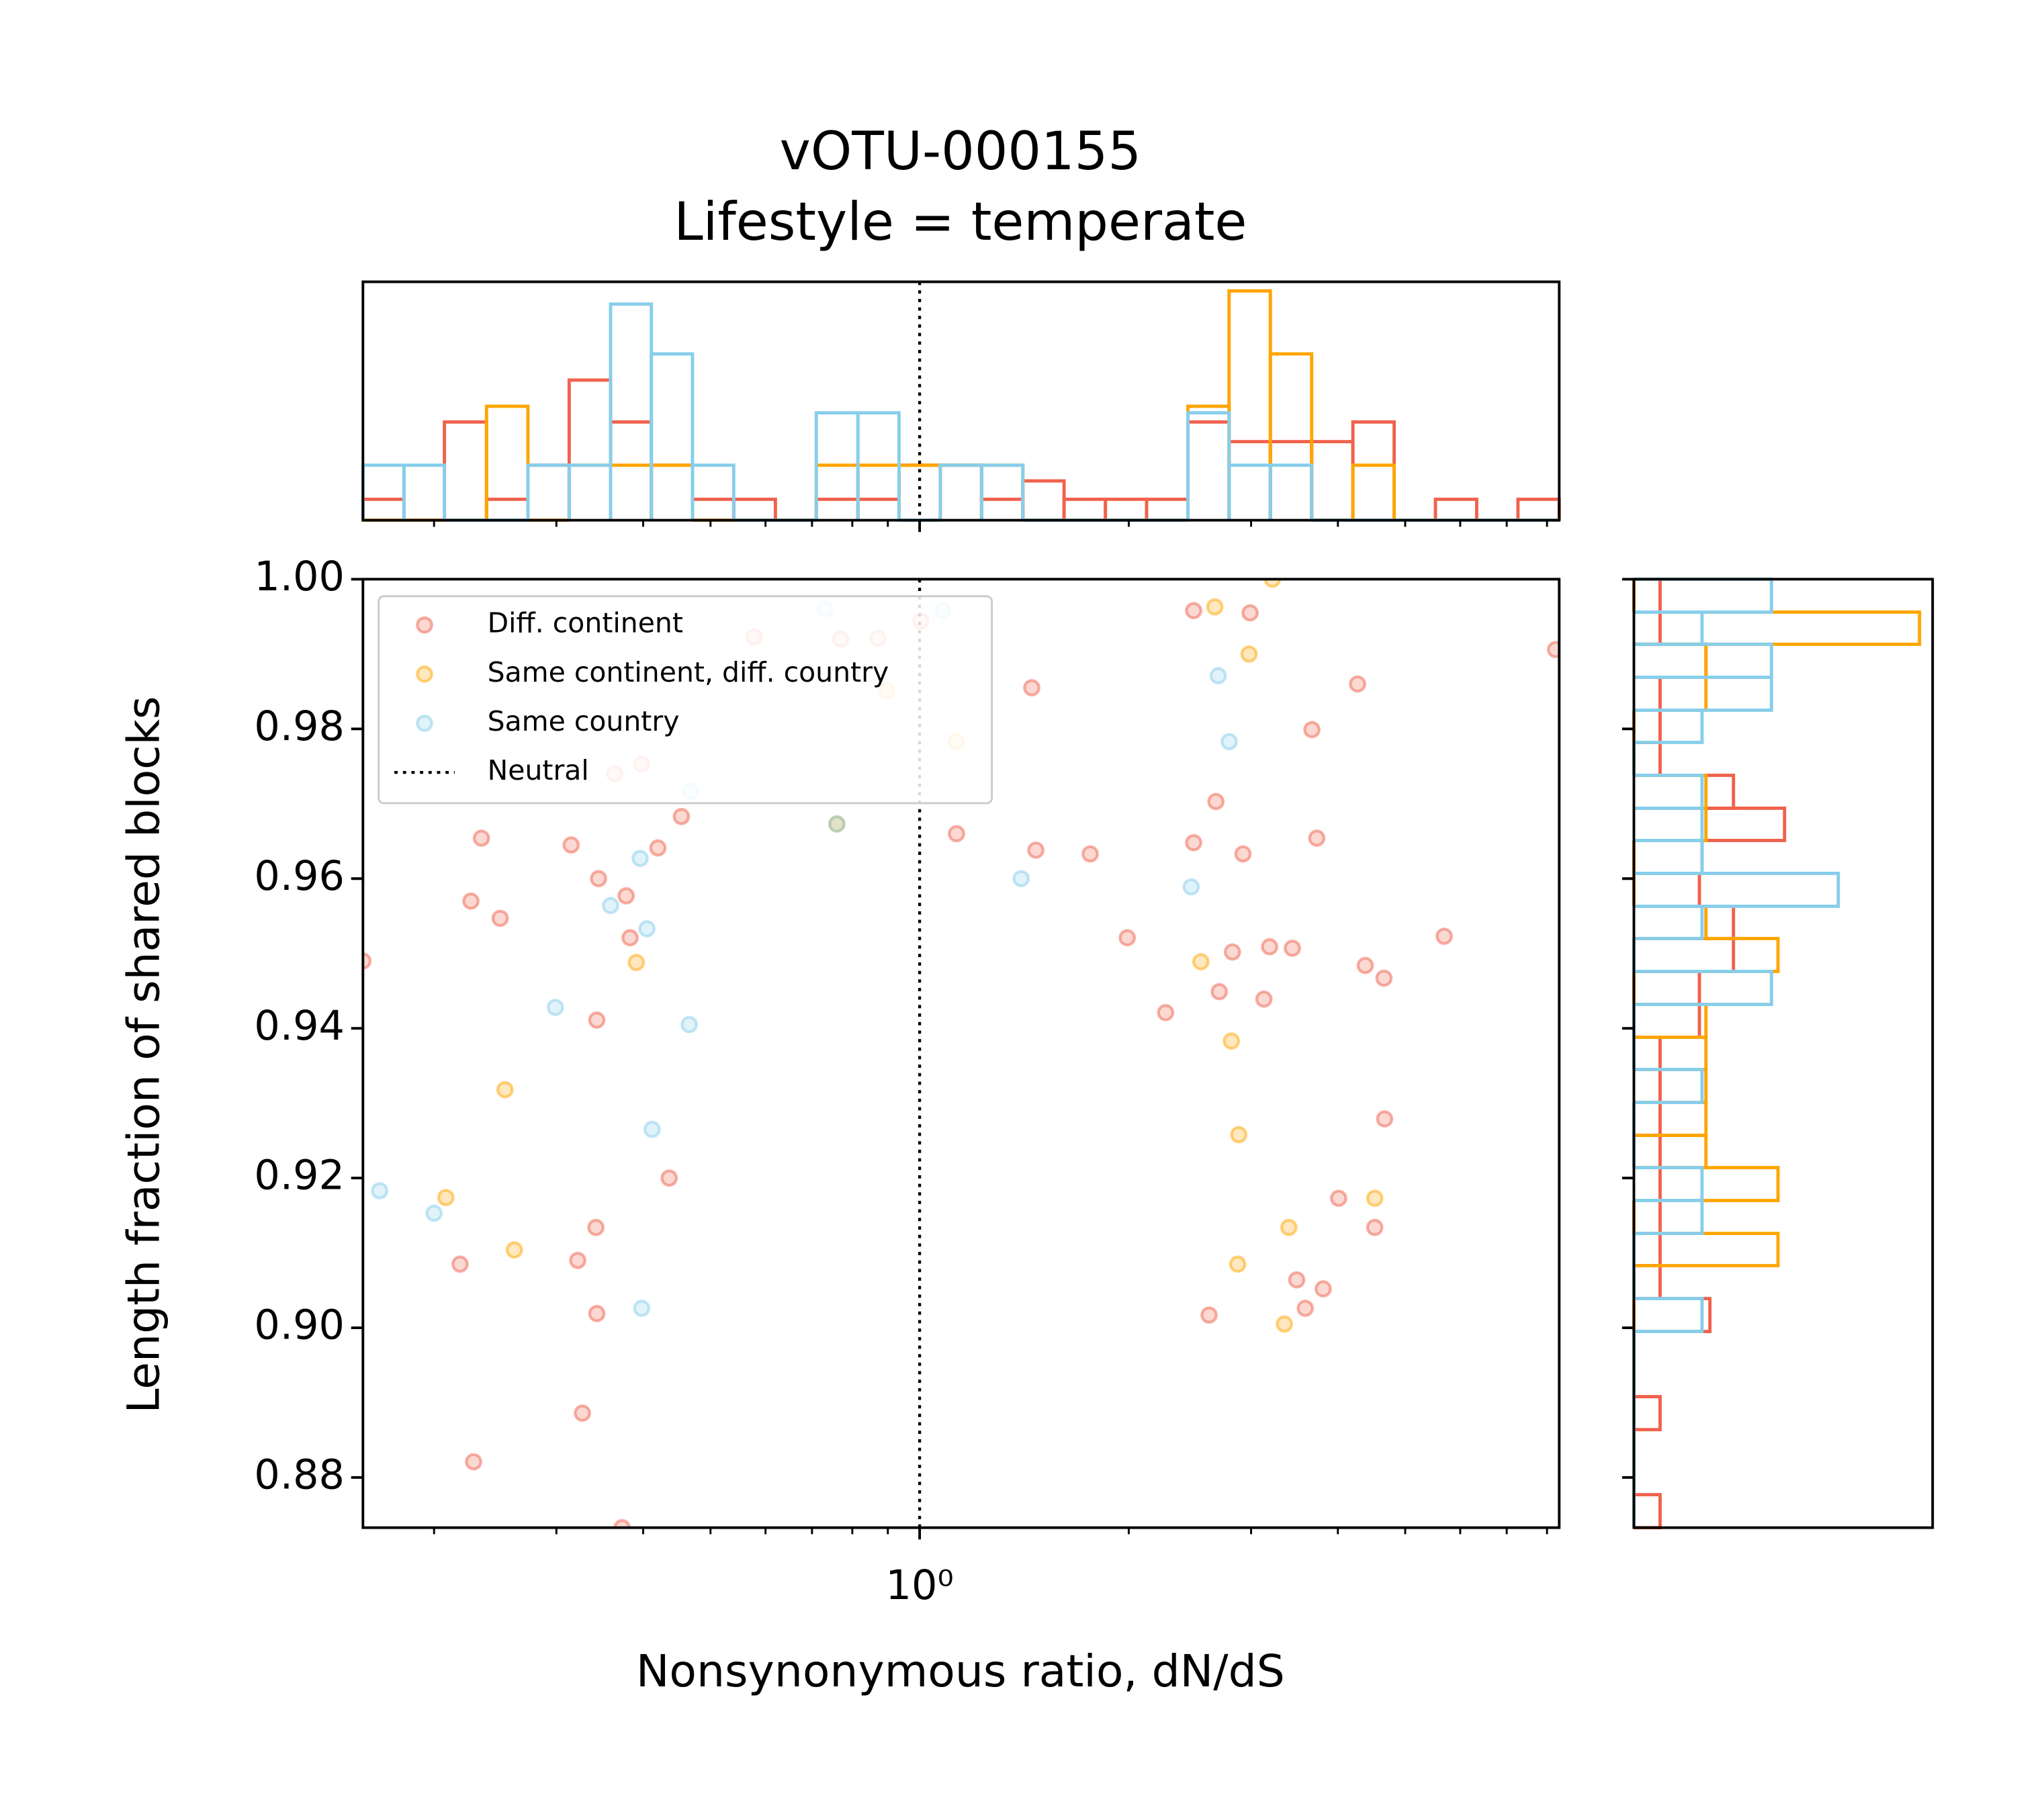  I want to click on legend-label: Same country, so click(584, 721).